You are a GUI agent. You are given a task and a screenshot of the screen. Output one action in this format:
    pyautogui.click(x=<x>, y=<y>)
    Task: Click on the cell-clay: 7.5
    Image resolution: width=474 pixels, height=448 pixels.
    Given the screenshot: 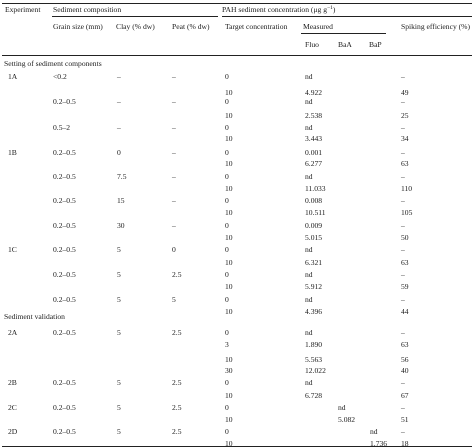 What is the action you would take?
    pyautogui.click(x=122, y=176)
    